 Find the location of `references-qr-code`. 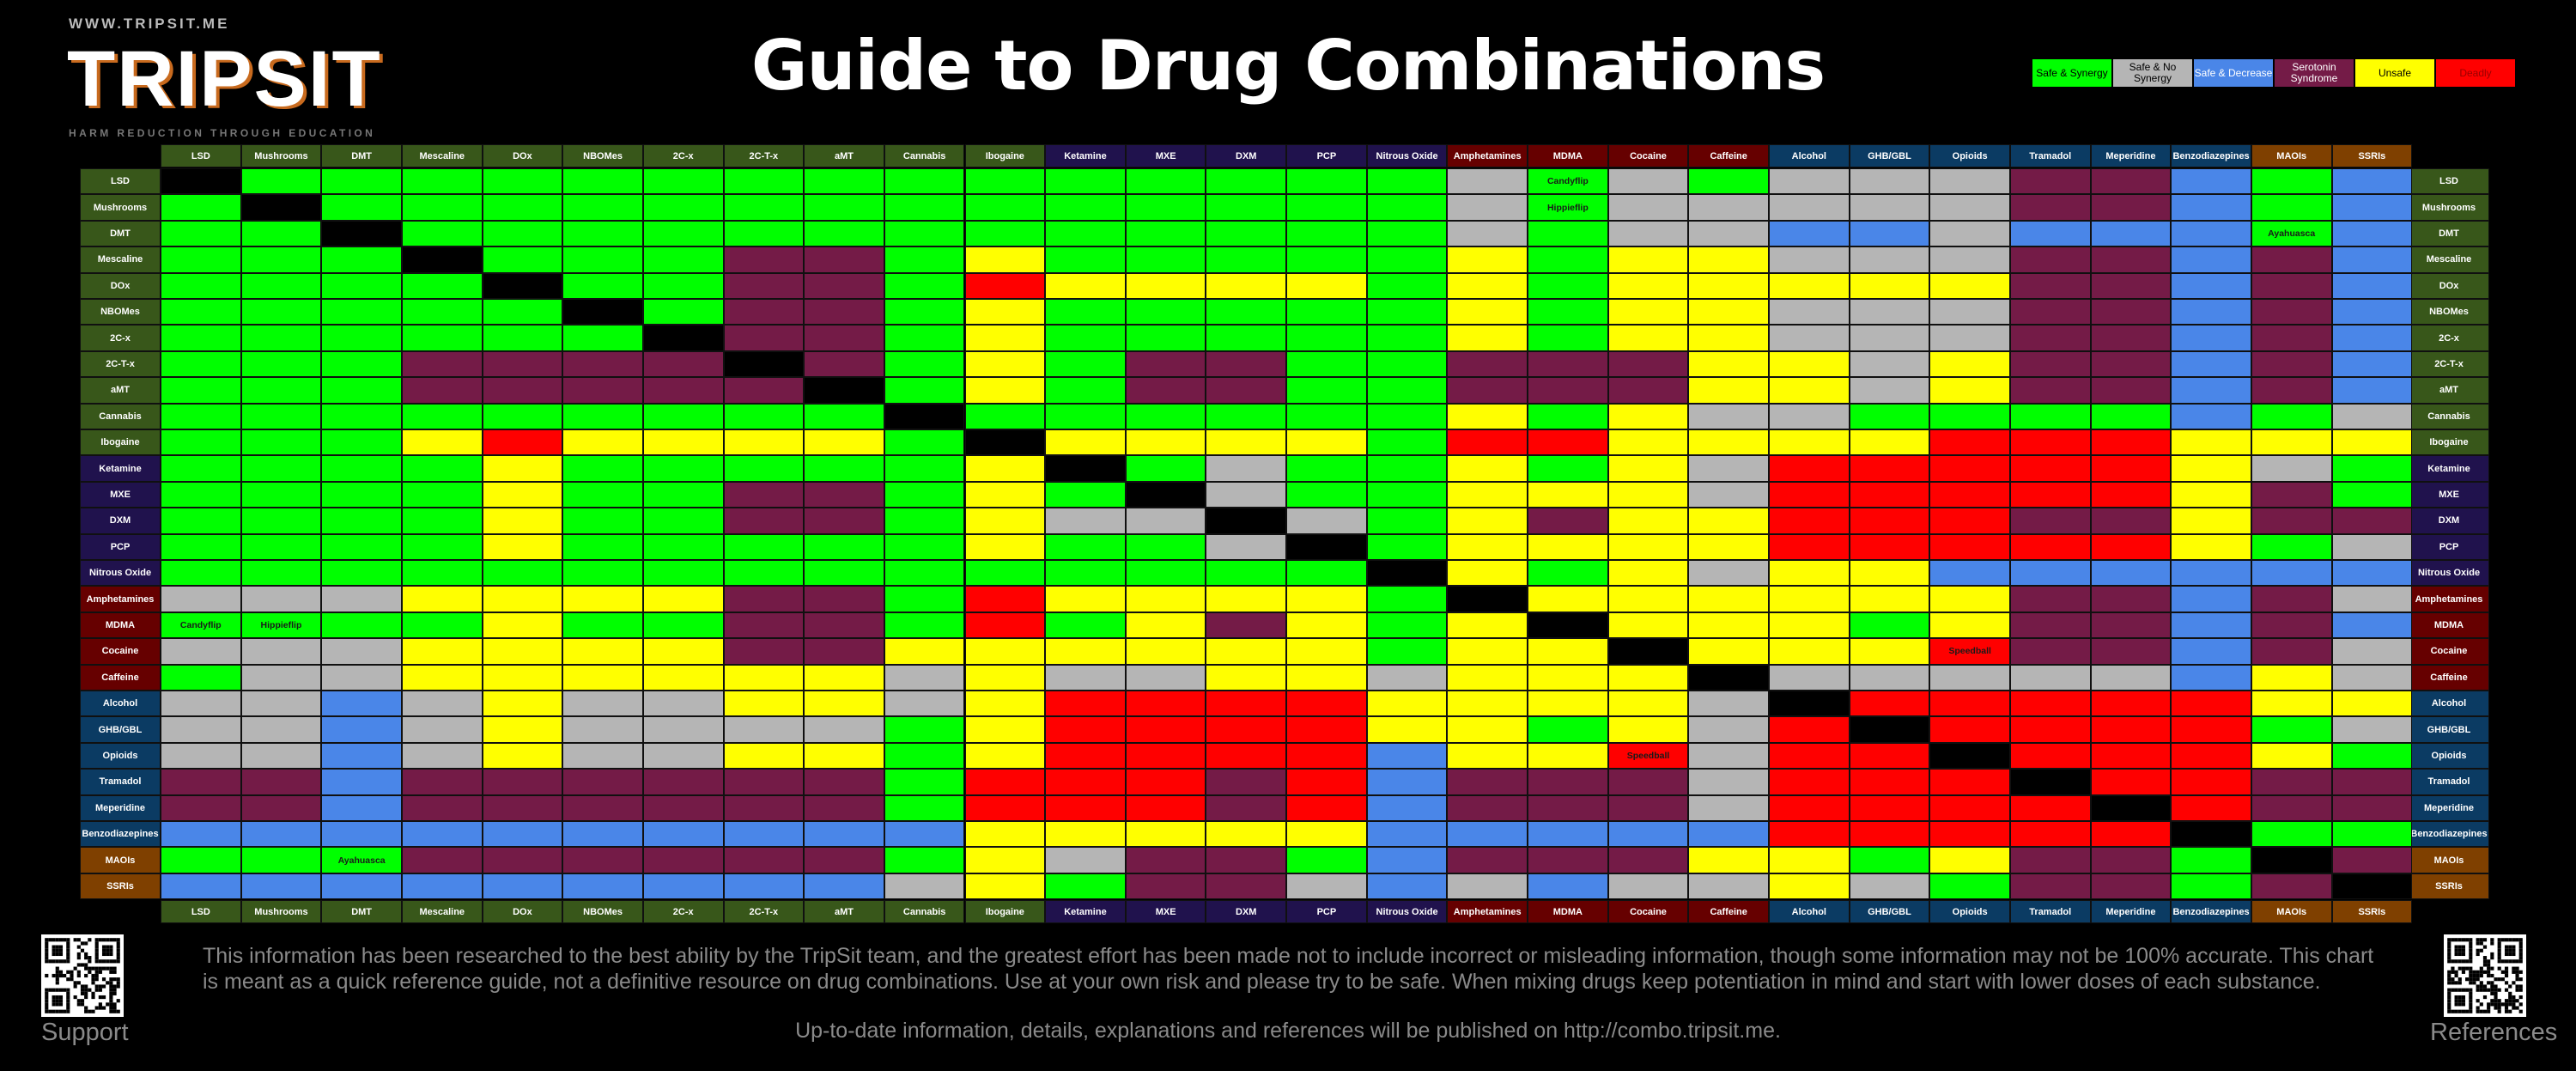

references-qr-code is located at coordinates (2485, 975).